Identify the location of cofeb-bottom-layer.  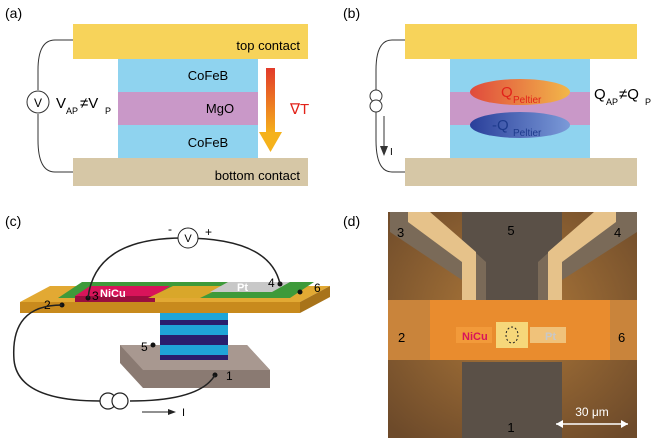
(188, 141).